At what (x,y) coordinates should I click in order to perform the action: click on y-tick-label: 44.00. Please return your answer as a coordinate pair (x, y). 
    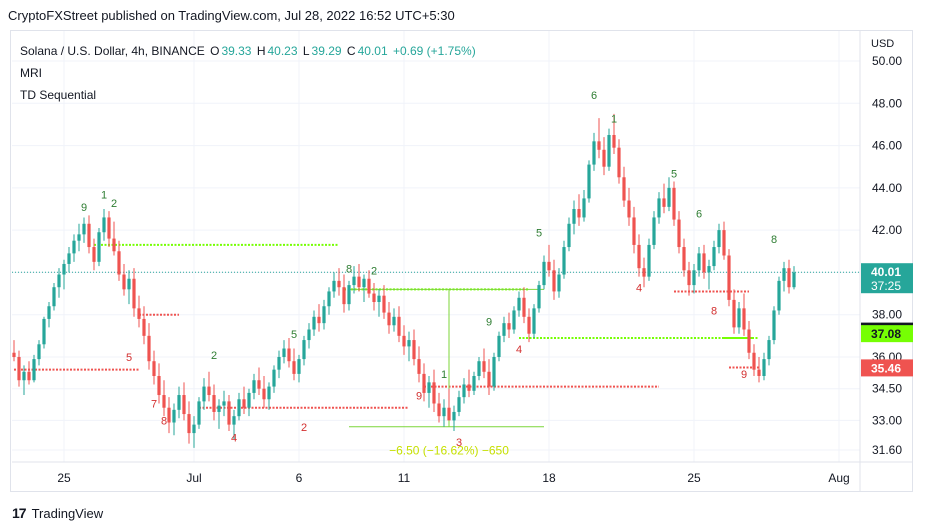
    Looking at the image, I should click on (887, 188).